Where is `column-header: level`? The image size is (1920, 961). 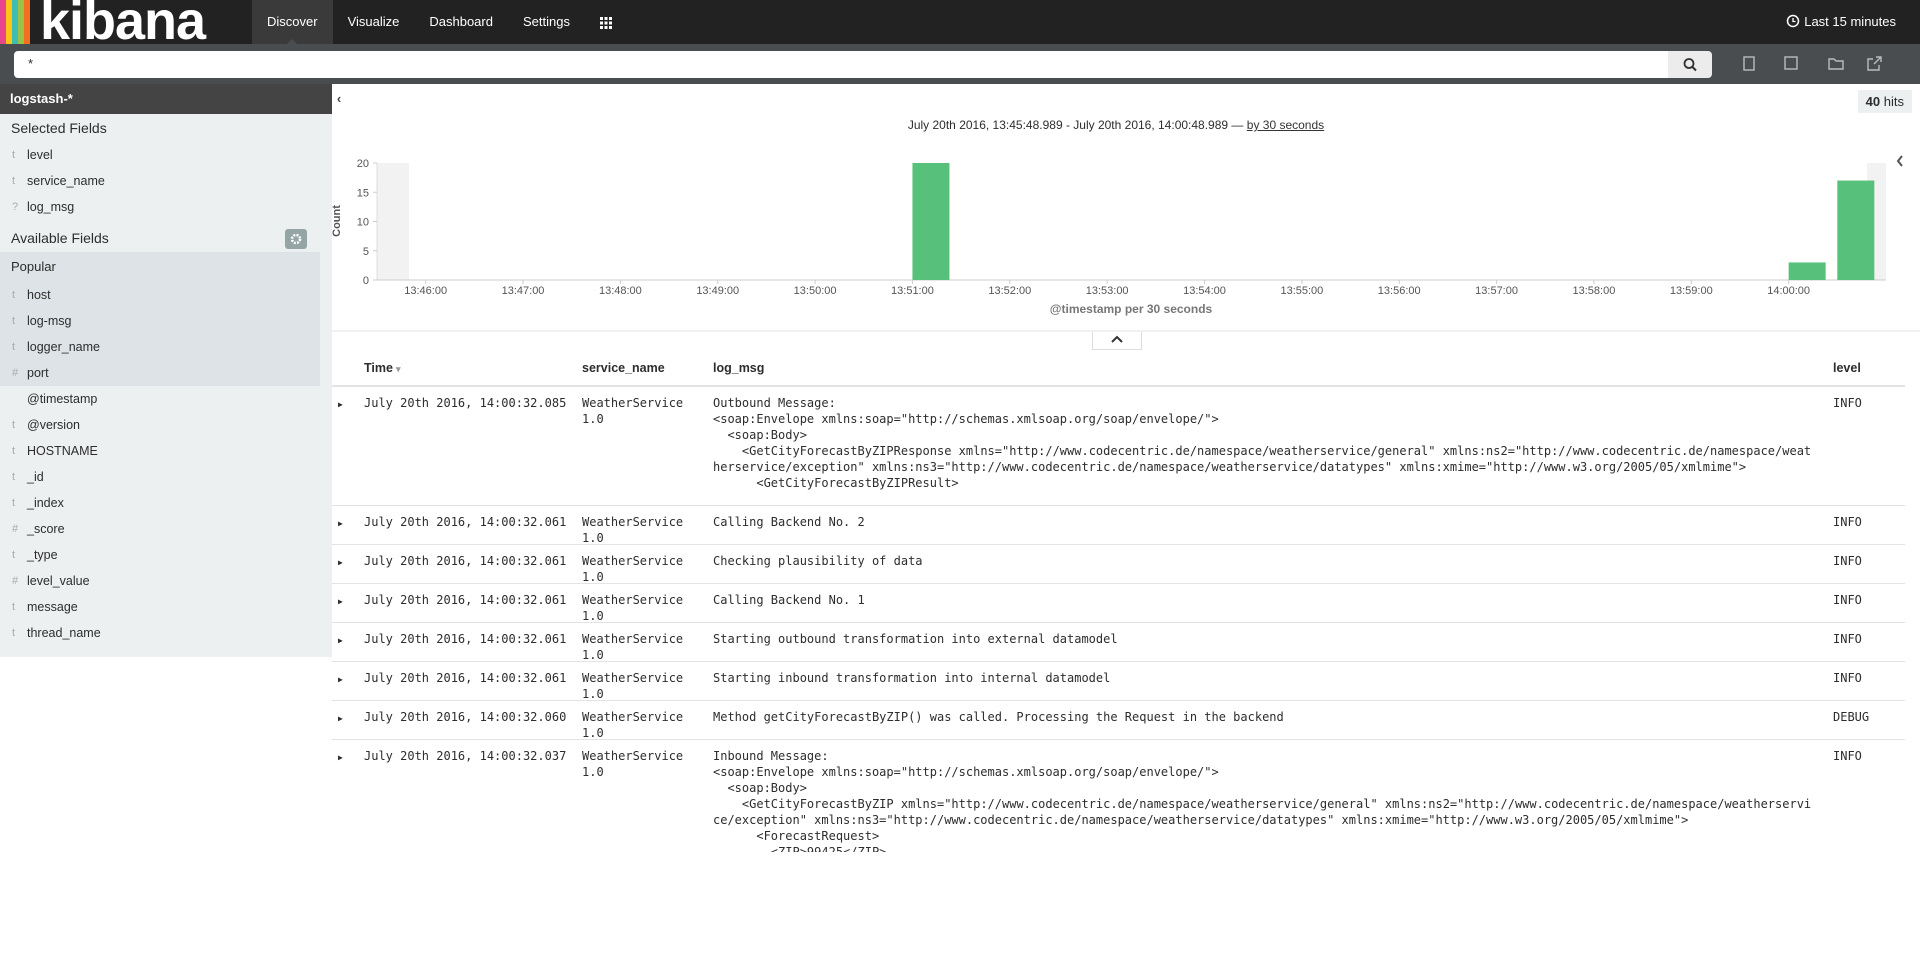
column-header: level is located at coordinates (1847, 368).